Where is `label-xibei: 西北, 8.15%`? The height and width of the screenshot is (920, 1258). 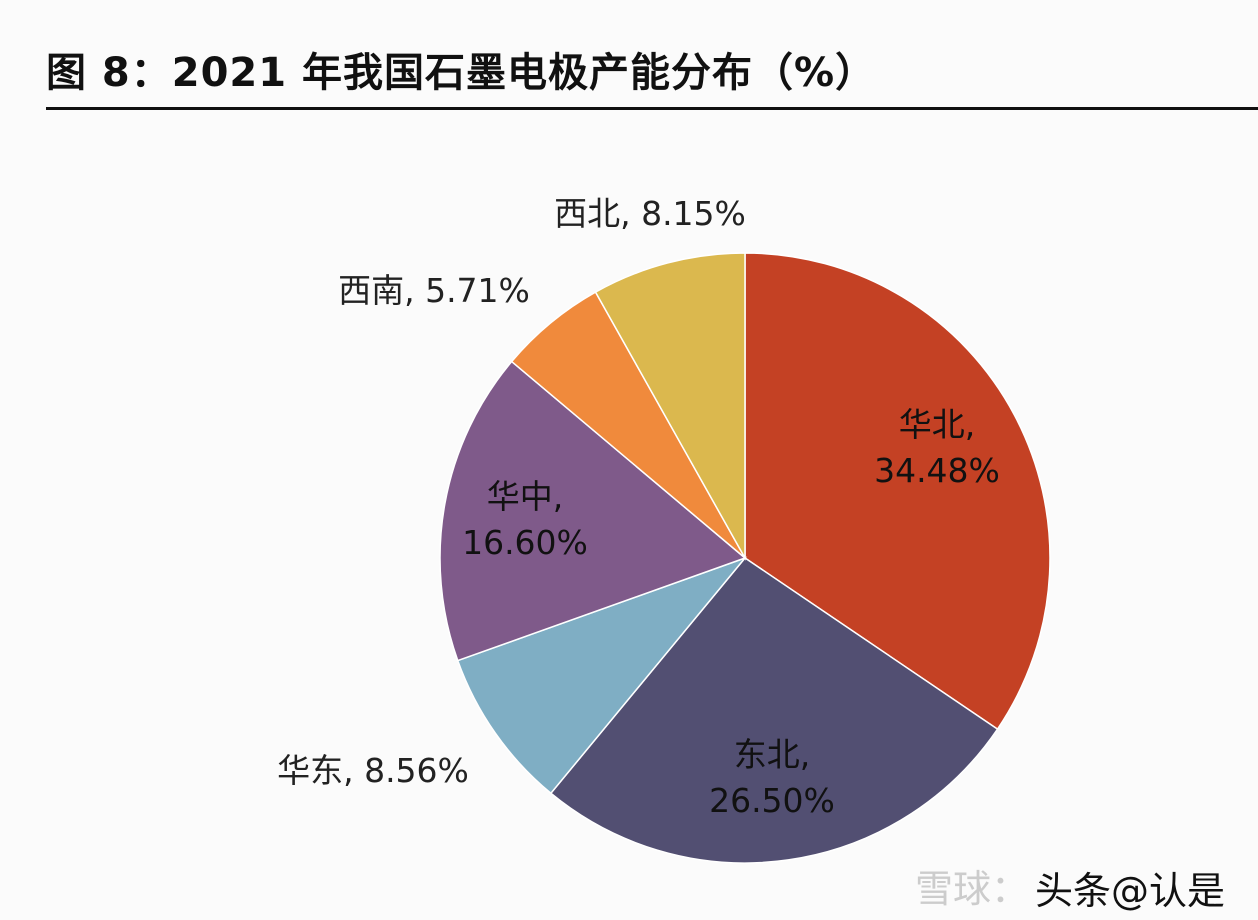 label-xibei: 西北, 8.15% is located at coordinates (650, 213).